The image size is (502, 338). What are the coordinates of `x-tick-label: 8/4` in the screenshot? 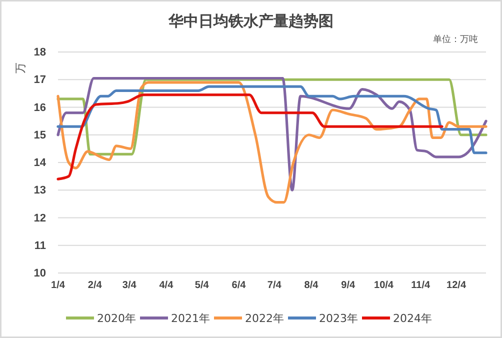 It's located at (311, 286).